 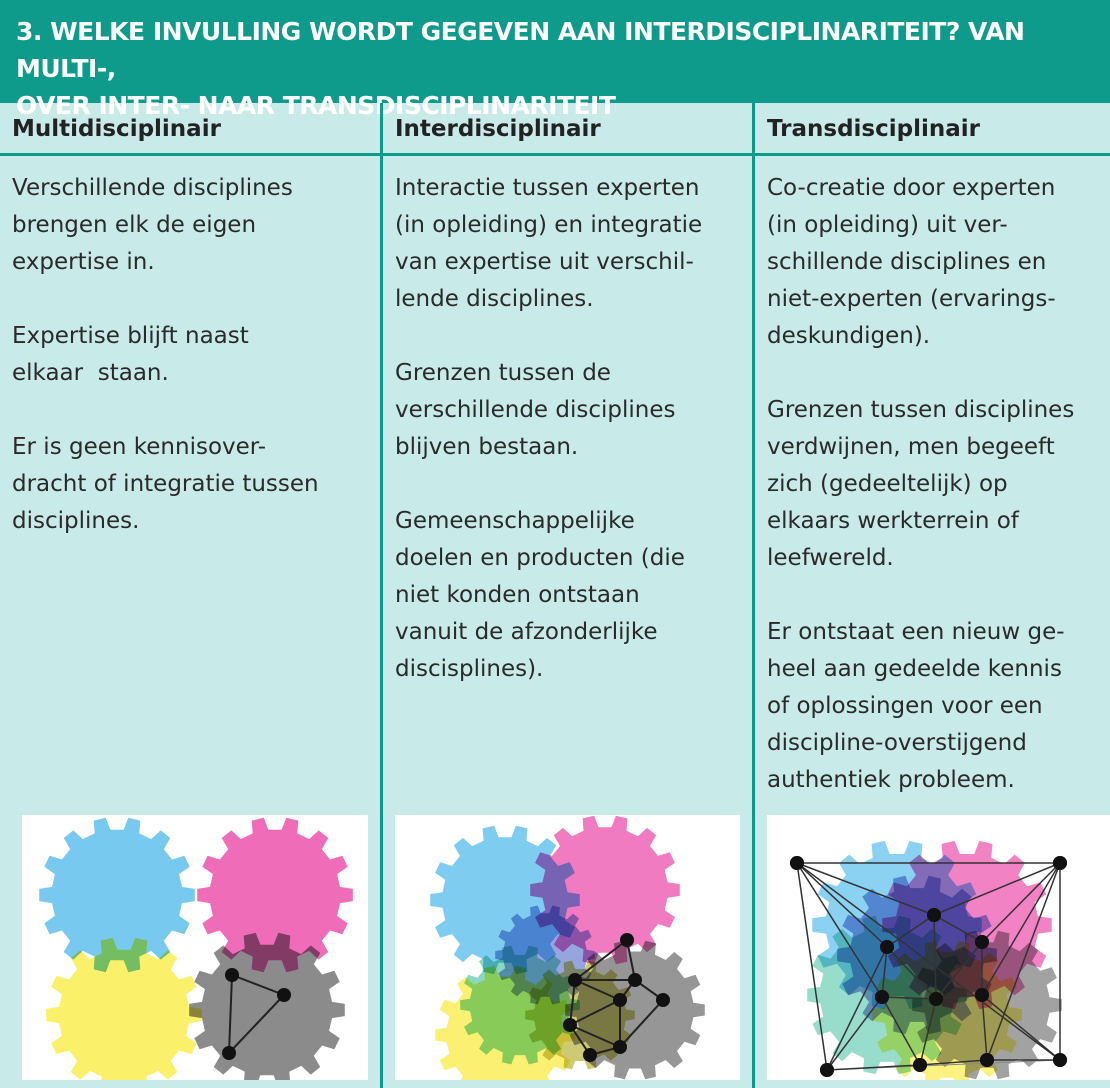 I want to click on text-line: of oplossingen voor een, so click(x=905, y=706).